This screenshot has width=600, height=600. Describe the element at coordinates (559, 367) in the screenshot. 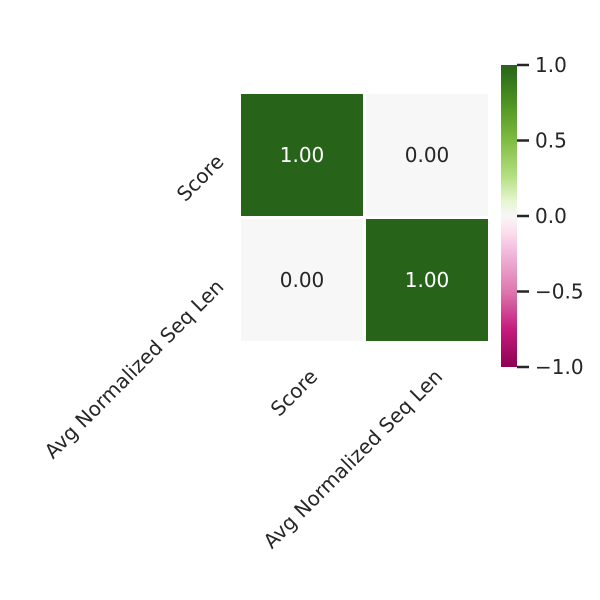

I see `colorbar-tick-label: −1.0` at that location.